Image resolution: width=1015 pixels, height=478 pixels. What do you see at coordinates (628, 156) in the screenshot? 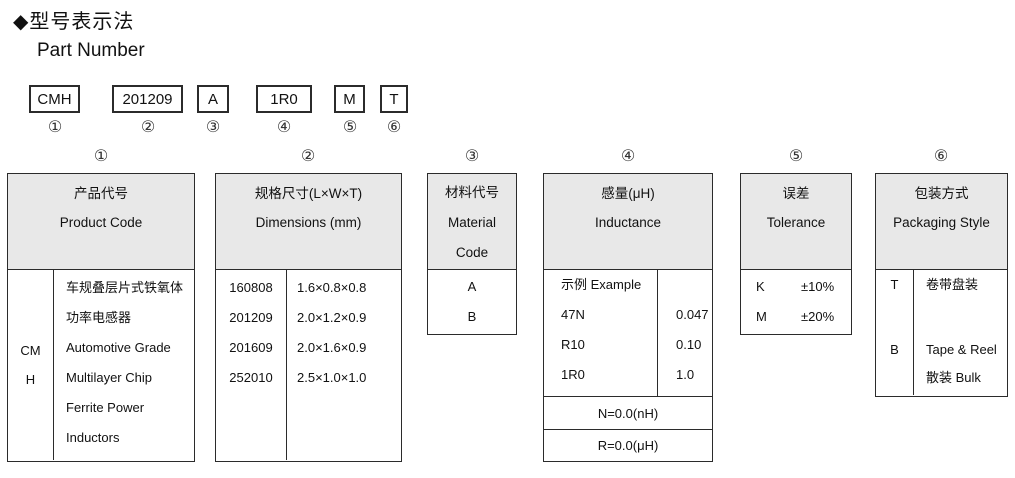
I see `table-index-4: ④` at bounding box center [628, 156].